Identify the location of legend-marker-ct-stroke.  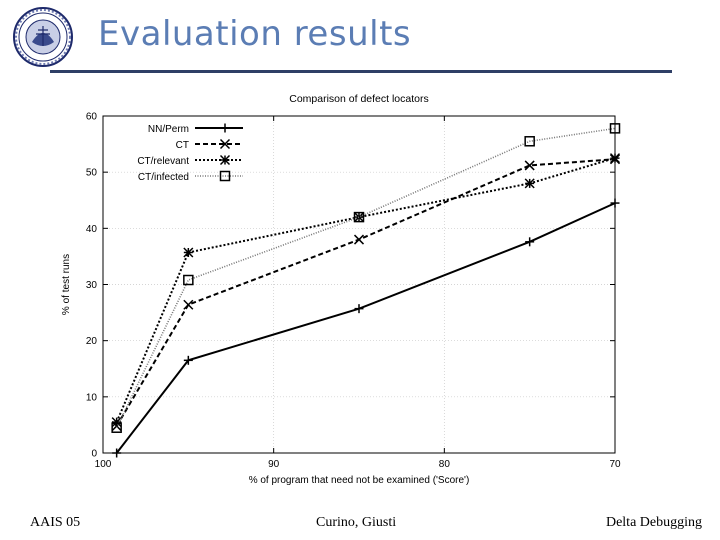
(225, 144).